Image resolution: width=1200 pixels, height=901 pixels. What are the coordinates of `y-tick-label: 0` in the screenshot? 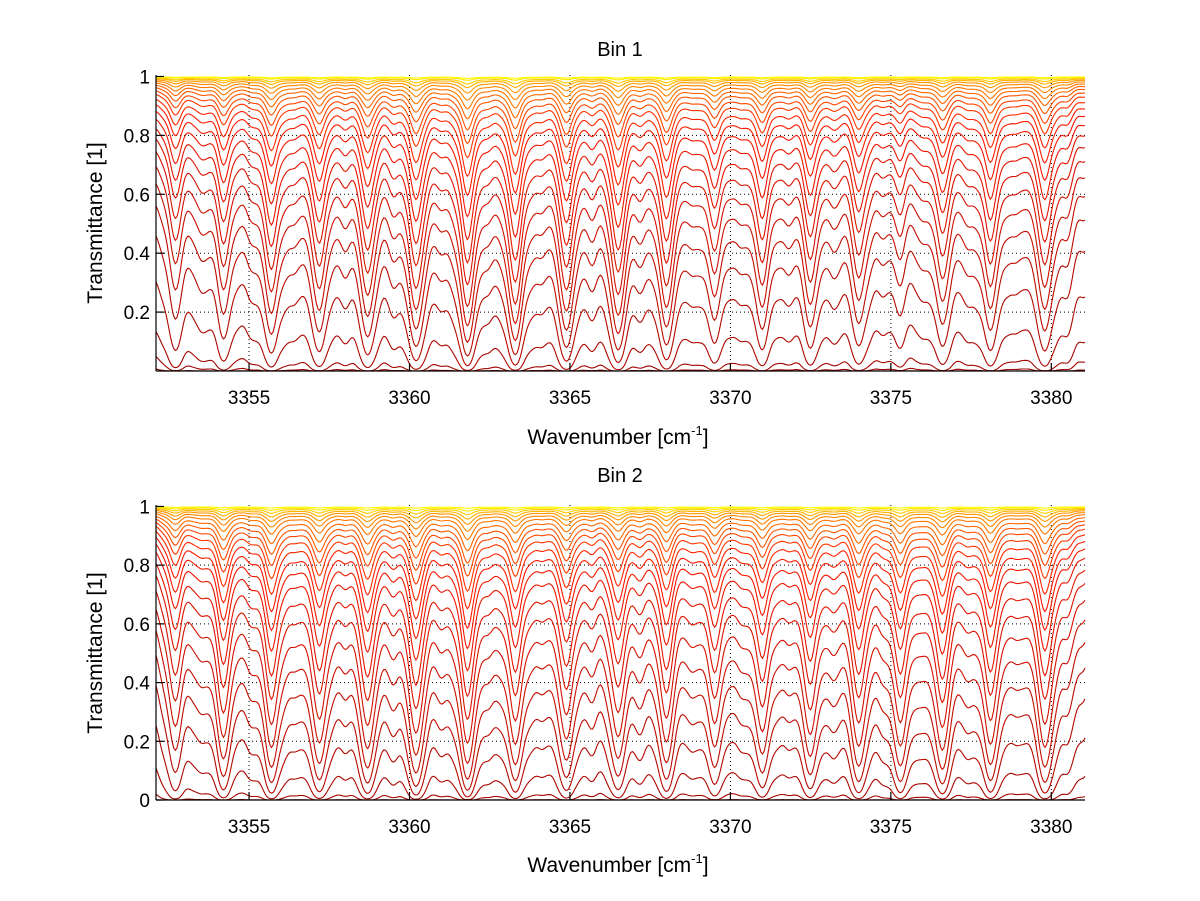 It's located at (144, 801).